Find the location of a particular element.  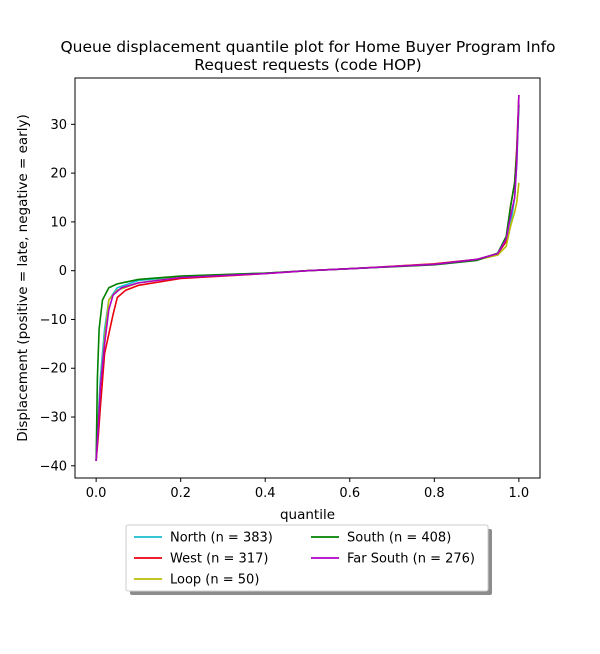

y-tick-label: −30 is located at coordinates (53, 418).